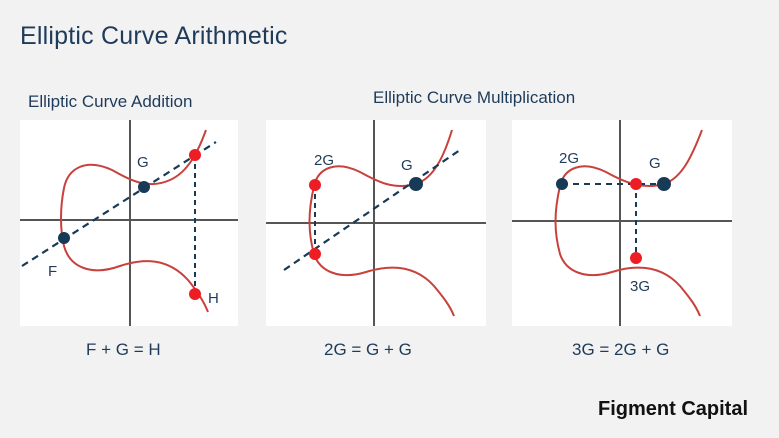 The width and height of the screenshot is (779, 438). Describe the element at coordinates (64, 238) in the screenshot. I see `point-f` at that location.